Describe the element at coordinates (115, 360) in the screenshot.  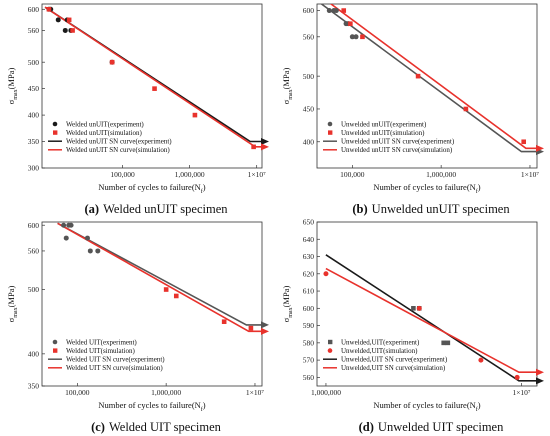
I see `legend-label: Welded UIT SN curve(experiment)` at that location.